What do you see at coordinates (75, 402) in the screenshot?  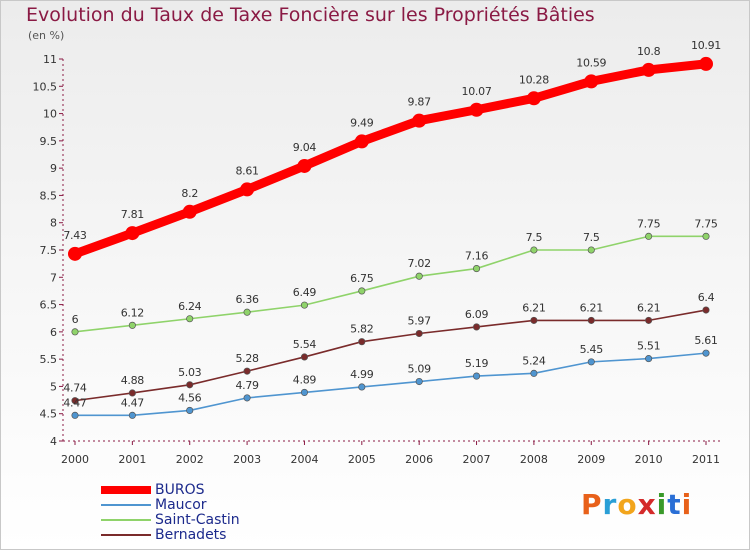 I see `data-label-maucor: 4.47` at bounding box center [75, 402].